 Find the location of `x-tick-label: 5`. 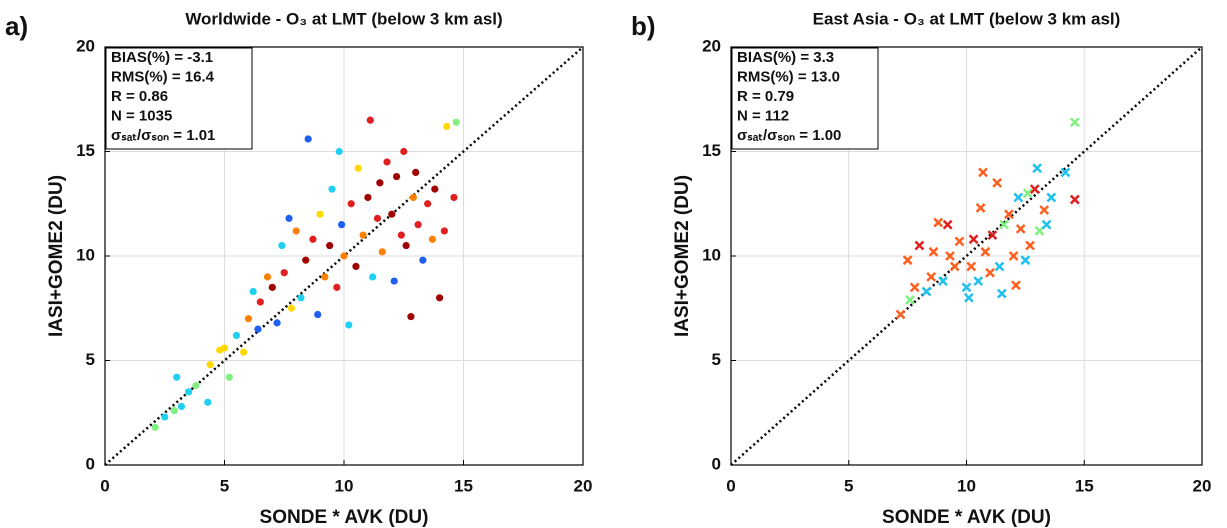

x-tick-label: 5 is located at coordinates (848, 485).